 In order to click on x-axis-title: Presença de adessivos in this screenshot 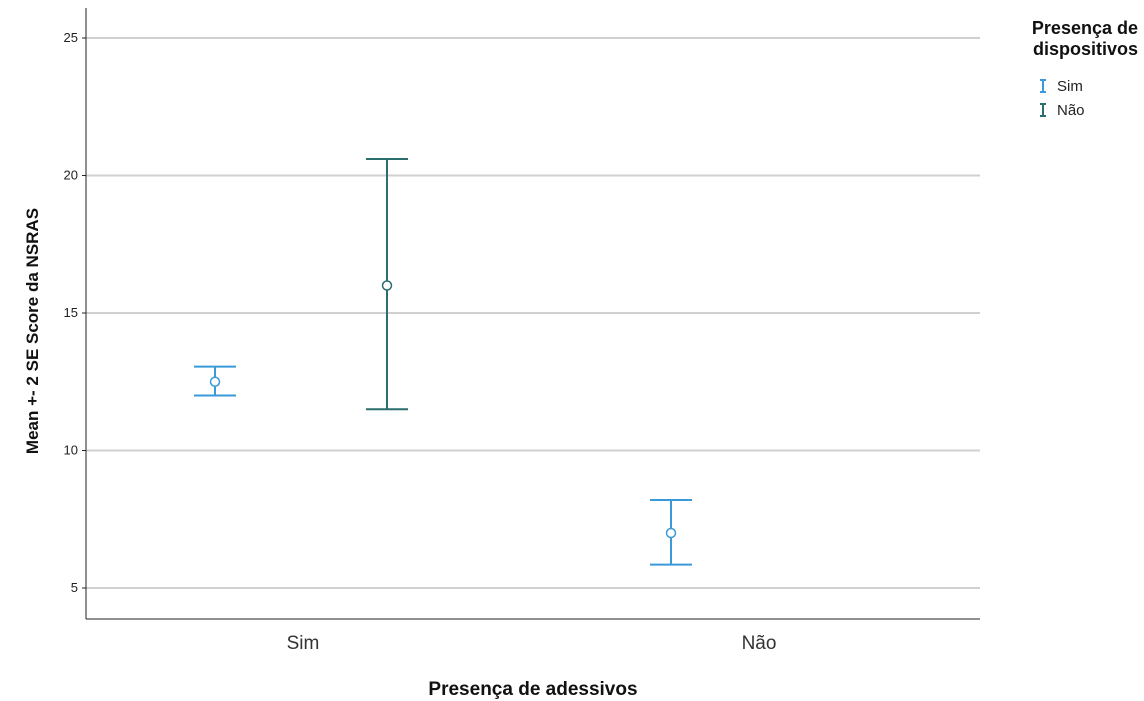, I will do `click(532, 689)`.